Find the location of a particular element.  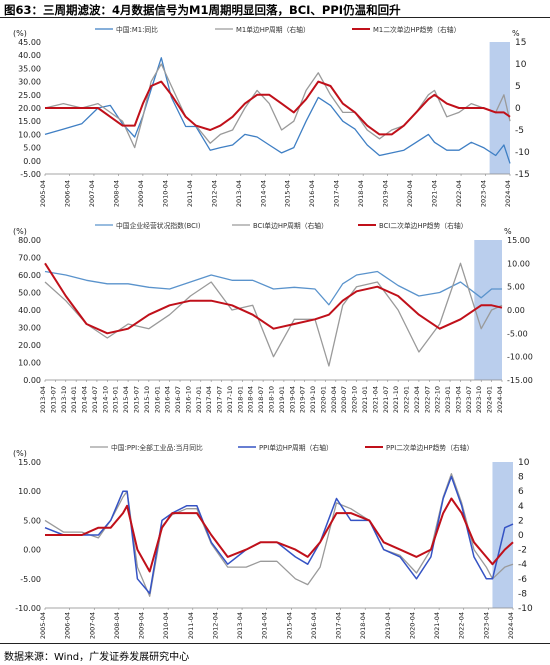

x-tick-label: 2016-07 is located at coordinates (178, 399).